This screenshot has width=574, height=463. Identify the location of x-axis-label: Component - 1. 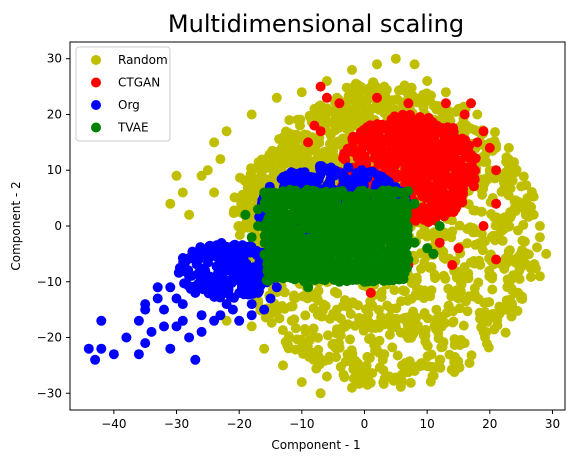
(315, 445).